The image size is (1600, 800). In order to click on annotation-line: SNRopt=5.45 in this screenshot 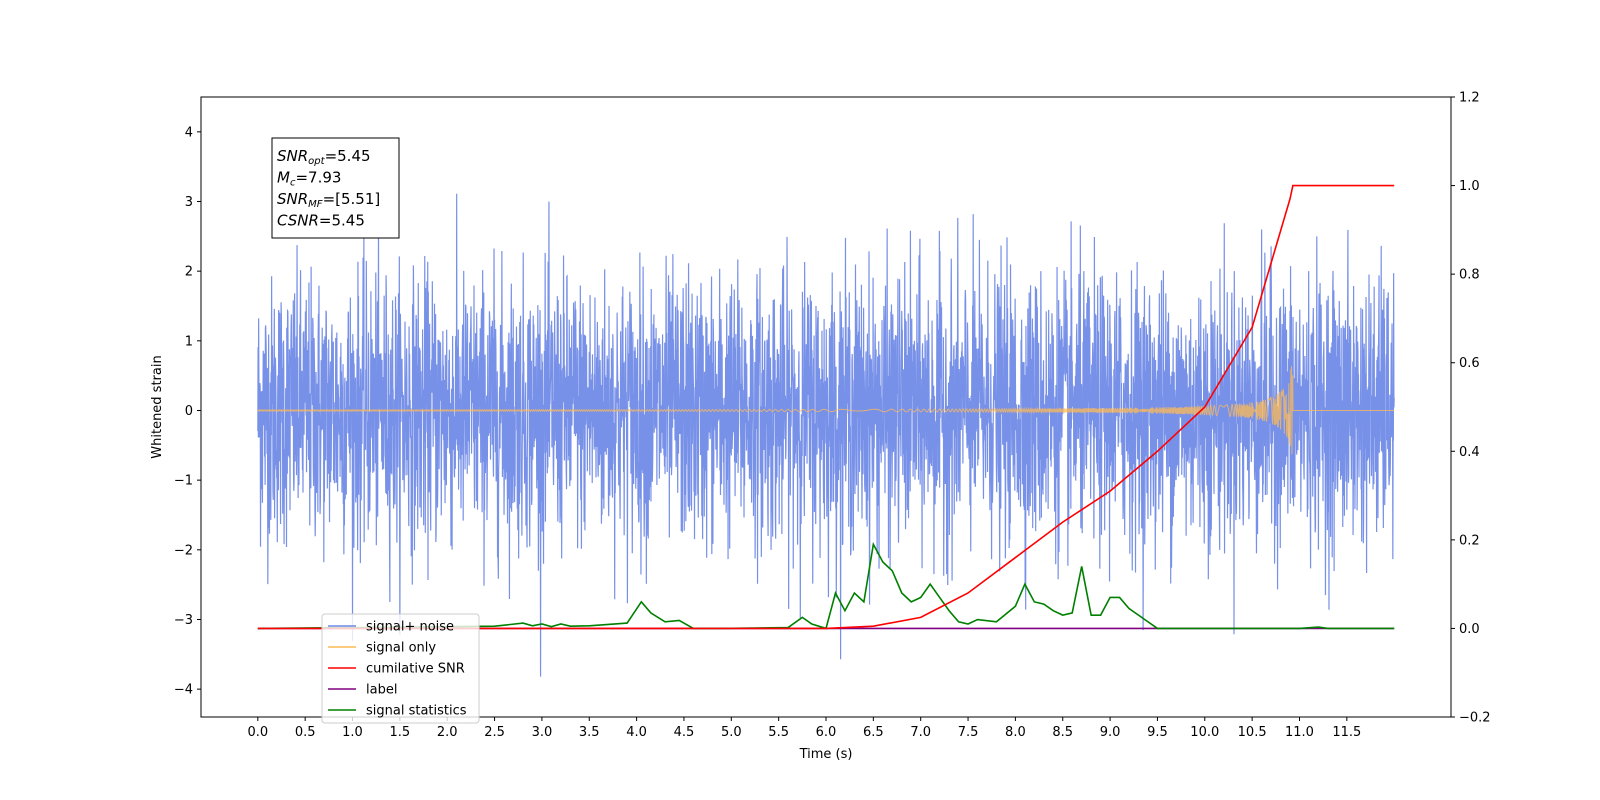, I will do `click(324, 157)`.